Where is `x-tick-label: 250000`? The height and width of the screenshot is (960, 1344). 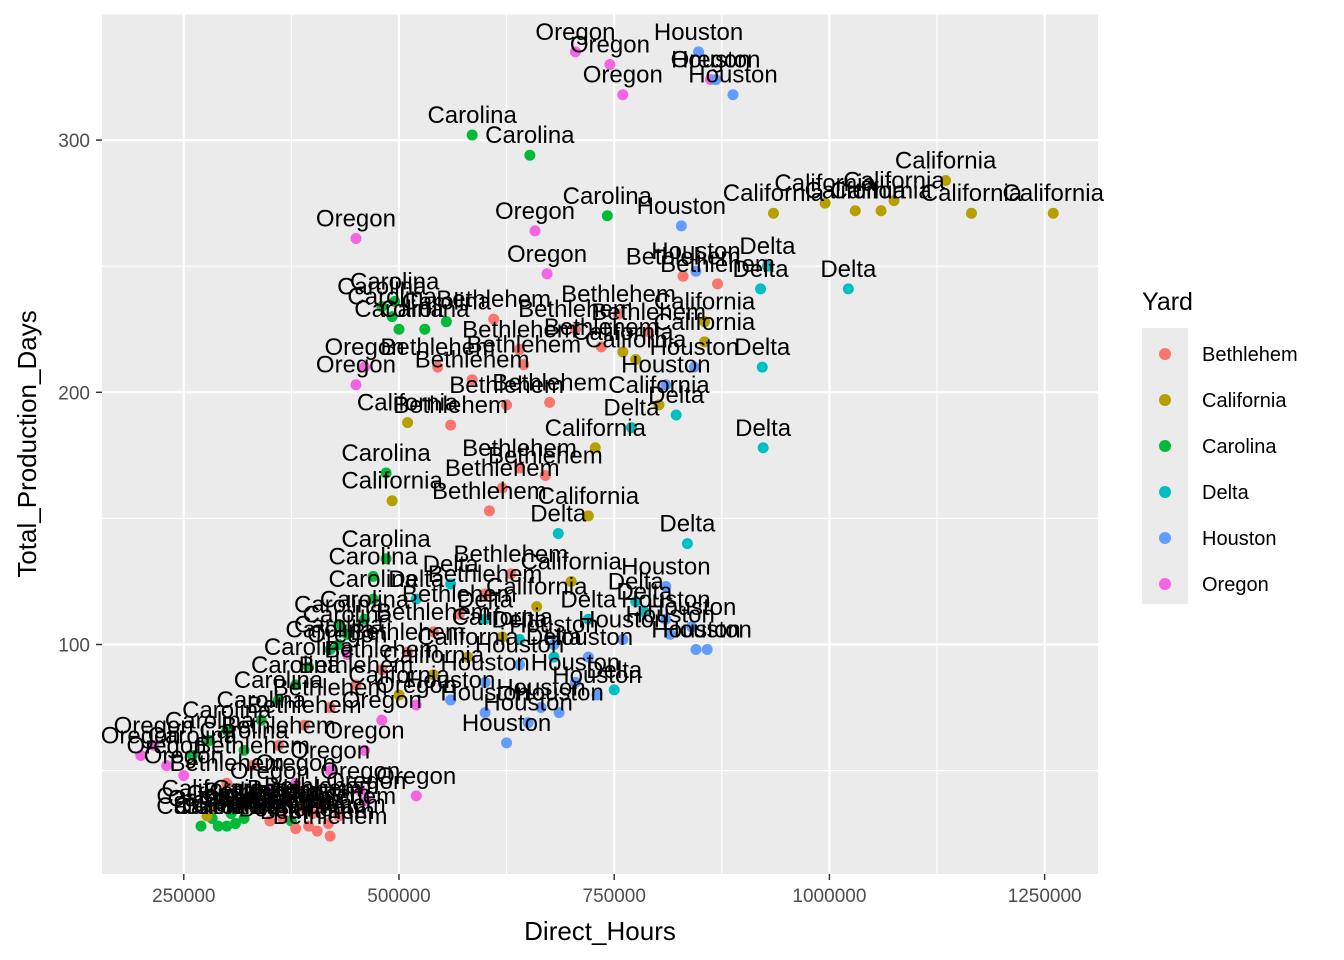 x-tick-label: 250000 is located at coordinates (183, 896).